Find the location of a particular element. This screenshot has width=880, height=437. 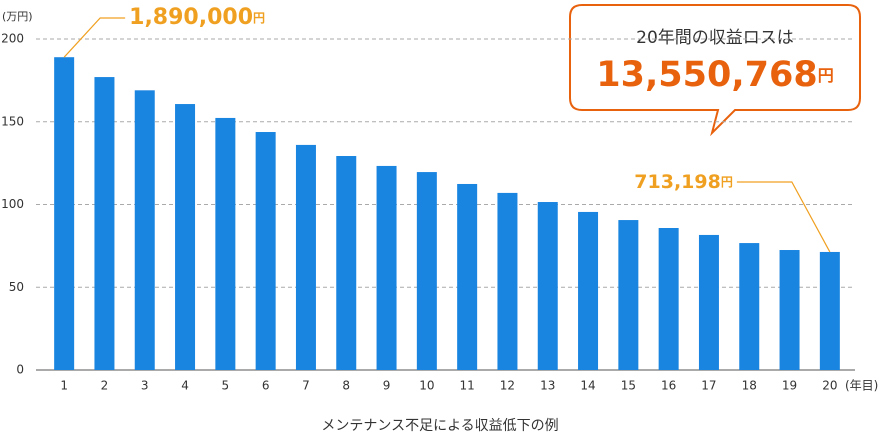

x-tick-label: 2 is located at coordinates (105, 386).